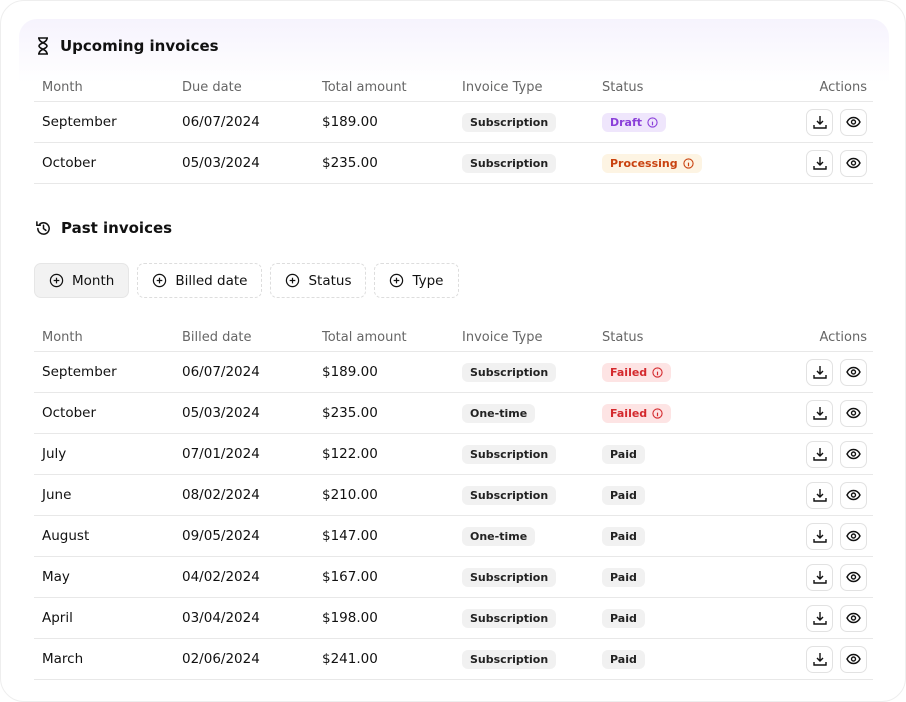 This screenshot has width=906, height=702. I want to click on table-row: August 09/05/2024 $147.00 One-time Paid, so click(453, 536).